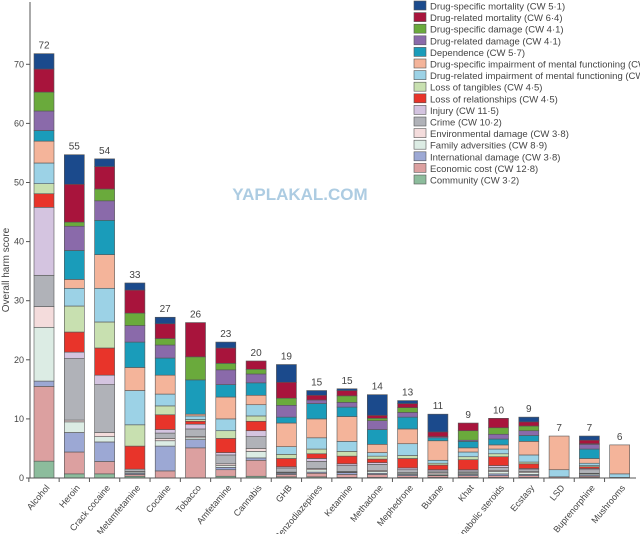 Image resolution: width=640 pixels, height=534 pixels. What do you see at coordinates (466, 492) in the screenshot?
I see `x-tick-label: Khat` at bounding box center [466, 492].